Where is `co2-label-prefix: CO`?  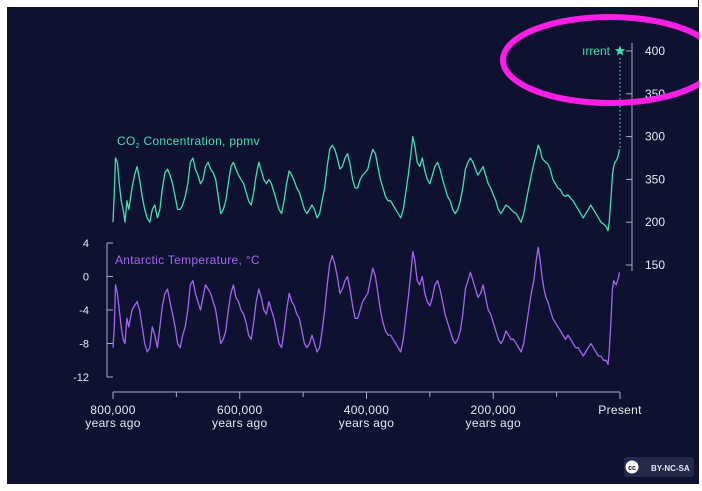 co2-label-prefix: CO is located at coordinates (126, 141).